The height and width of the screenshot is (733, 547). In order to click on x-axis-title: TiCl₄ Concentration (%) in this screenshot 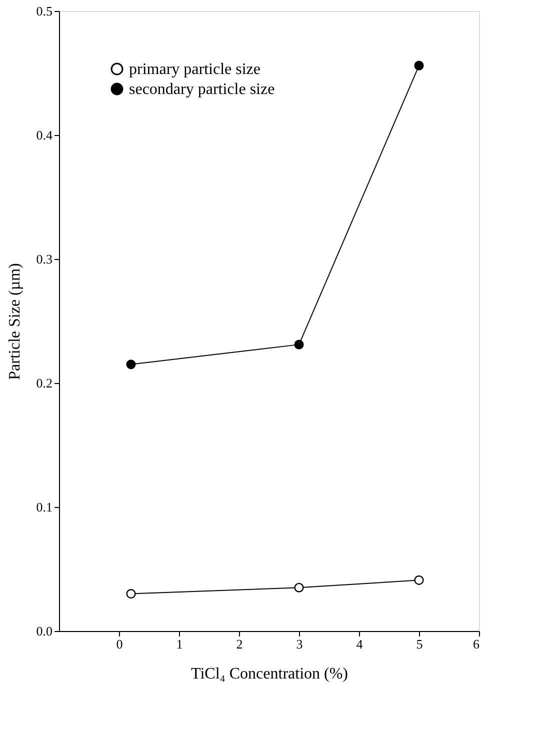, I will do `click(269, 674)`.